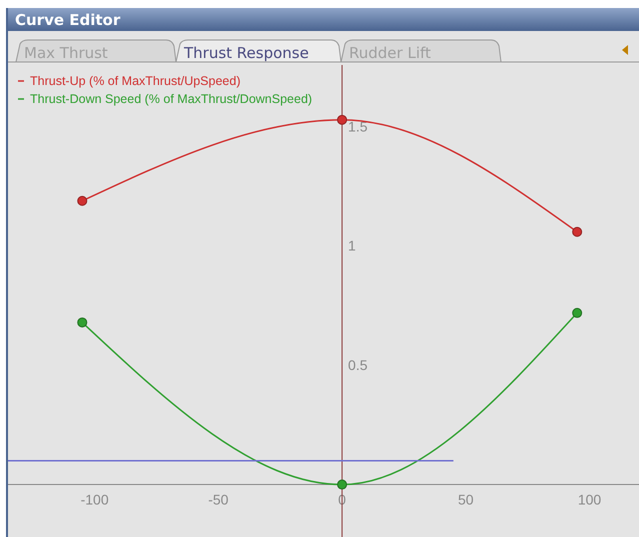  I want to click on tab: Thrust Response, so click(259, 51).